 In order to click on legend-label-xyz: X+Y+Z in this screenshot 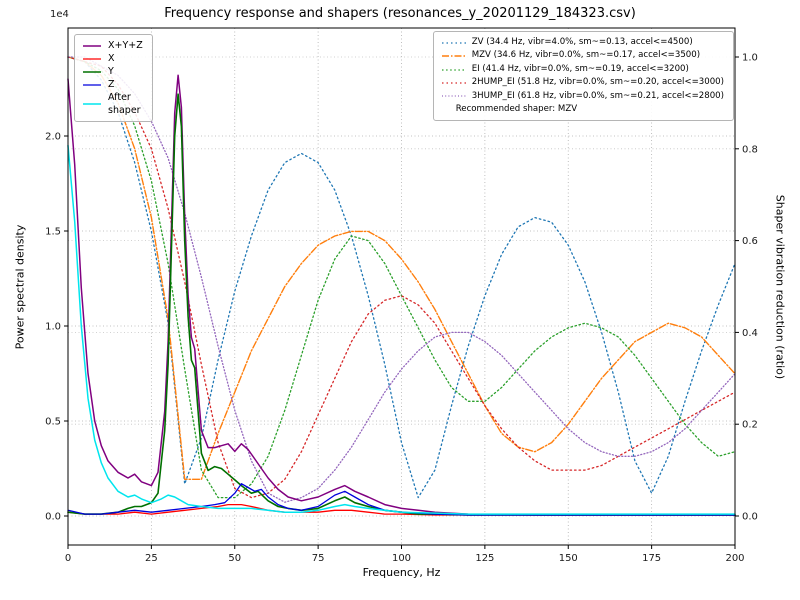, I will do `click(125, 45)`.